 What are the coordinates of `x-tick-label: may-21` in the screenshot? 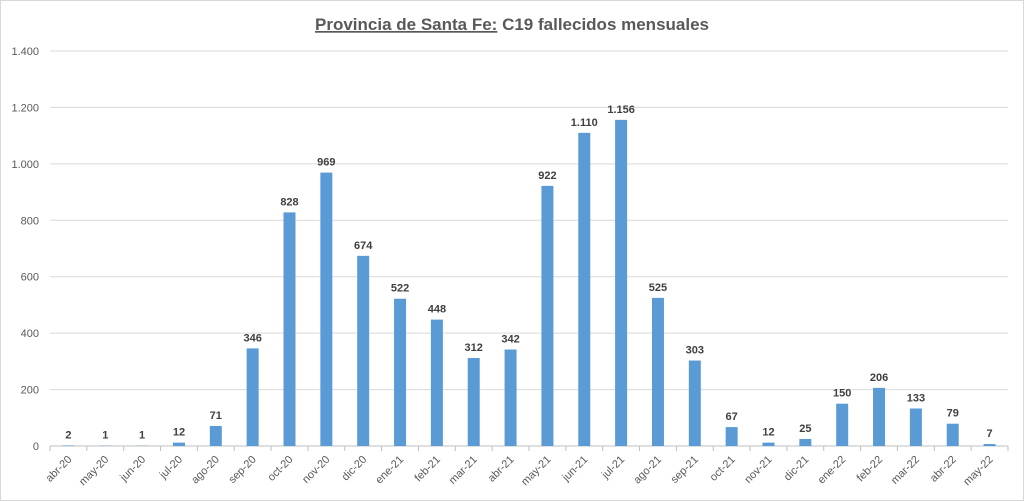 It's located at (536, 471).